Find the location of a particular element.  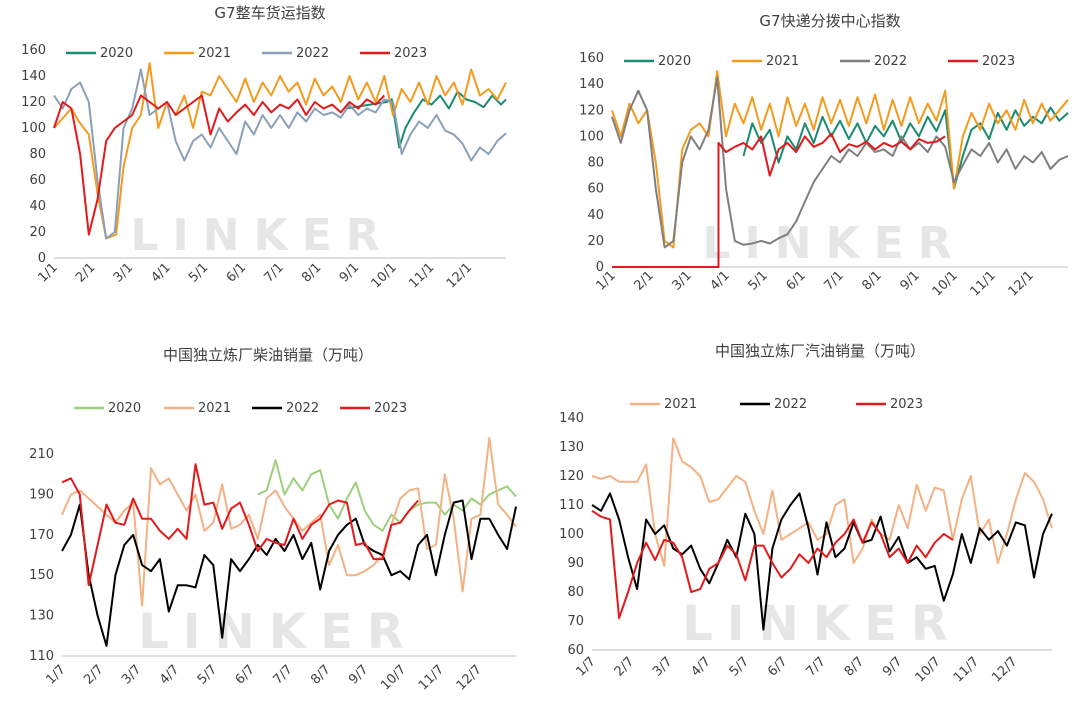

y-tick-label: 150 is located at coordinates (41, 575).